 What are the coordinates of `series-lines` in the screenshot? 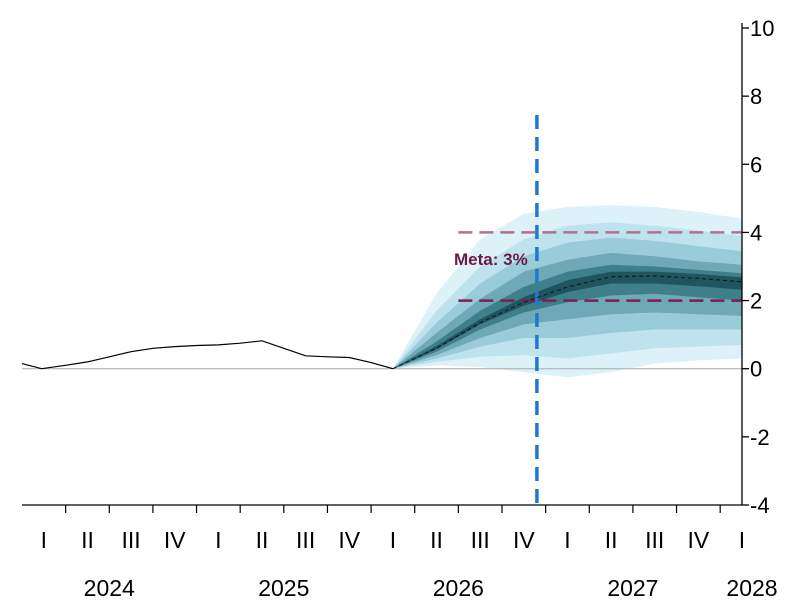 It's located at (382, 322).